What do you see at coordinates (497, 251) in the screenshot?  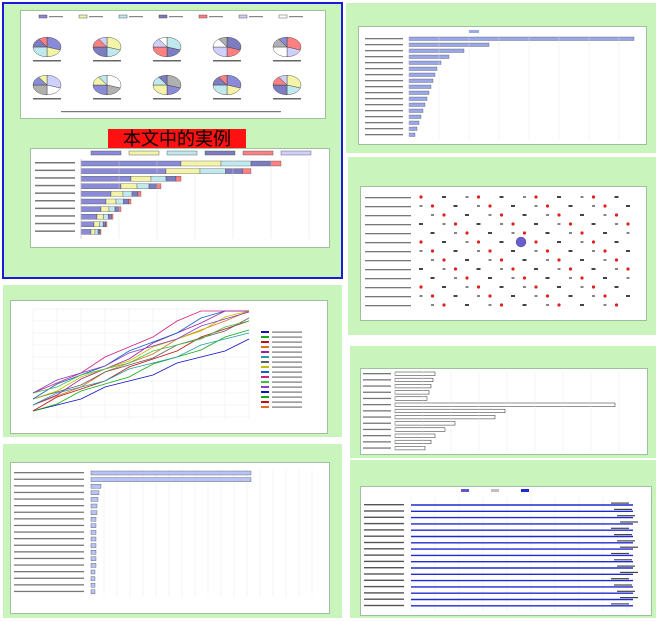 I see `dot-matrix-svg` at bounding box center [497, 251].